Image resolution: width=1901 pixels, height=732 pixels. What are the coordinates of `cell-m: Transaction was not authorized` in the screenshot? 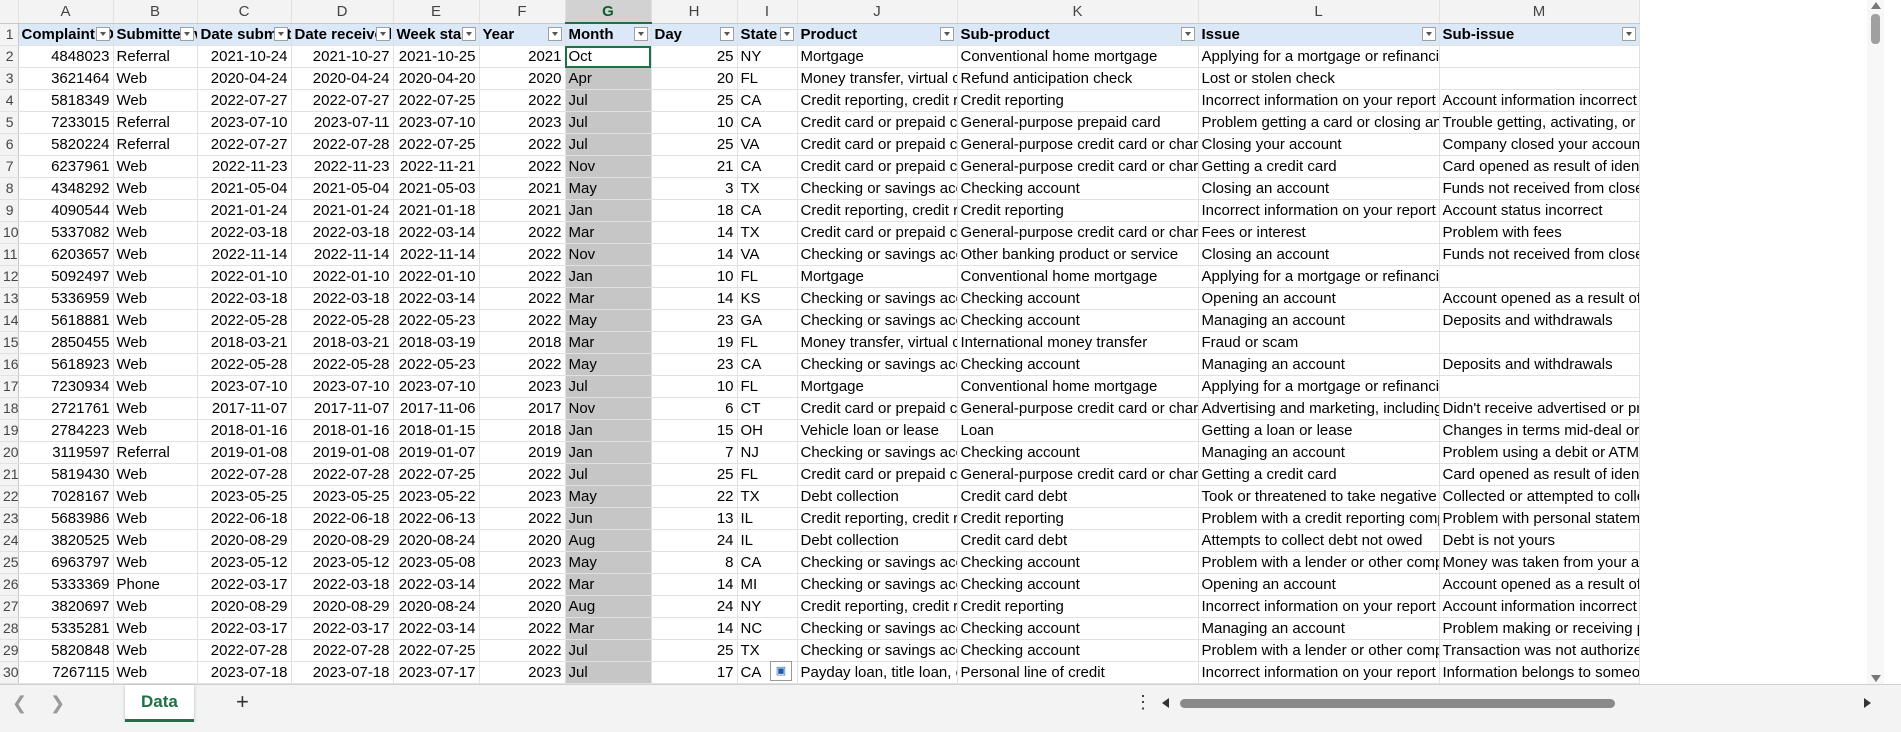 It's located at (1539, 650).